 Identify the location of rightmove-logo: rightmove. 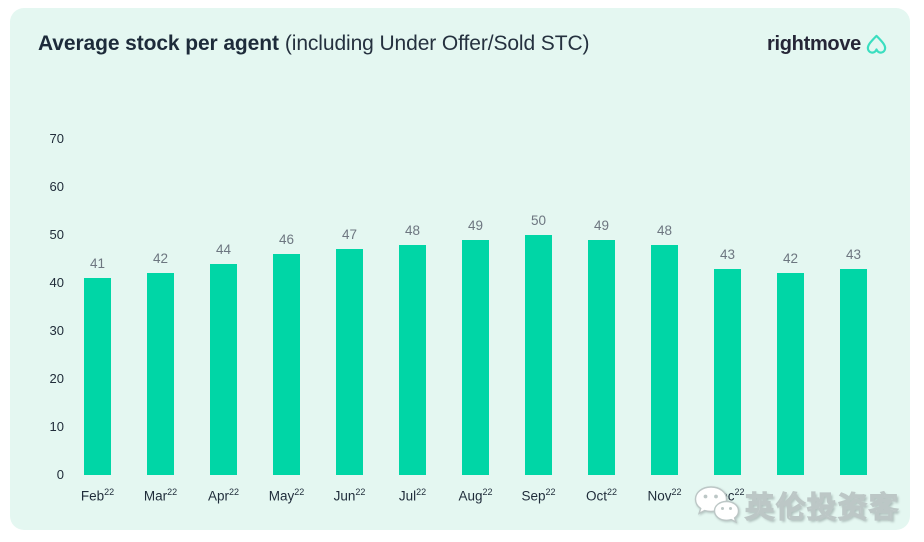
(827, 44).